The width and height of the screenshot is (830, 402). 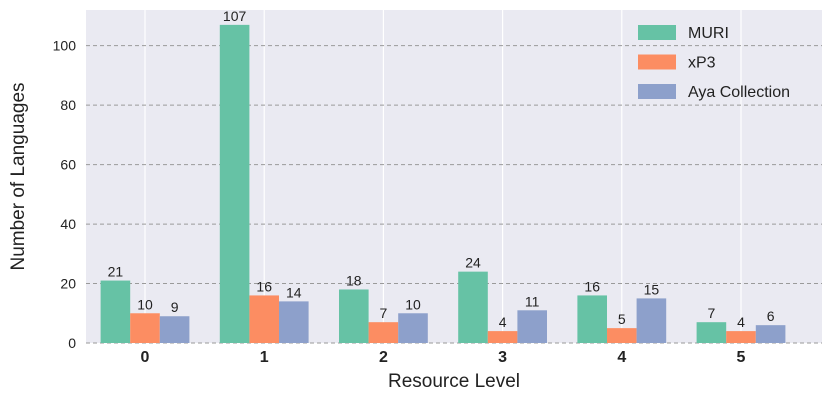 I want to click on legend-label: MURI, so click(x=708, y=33).